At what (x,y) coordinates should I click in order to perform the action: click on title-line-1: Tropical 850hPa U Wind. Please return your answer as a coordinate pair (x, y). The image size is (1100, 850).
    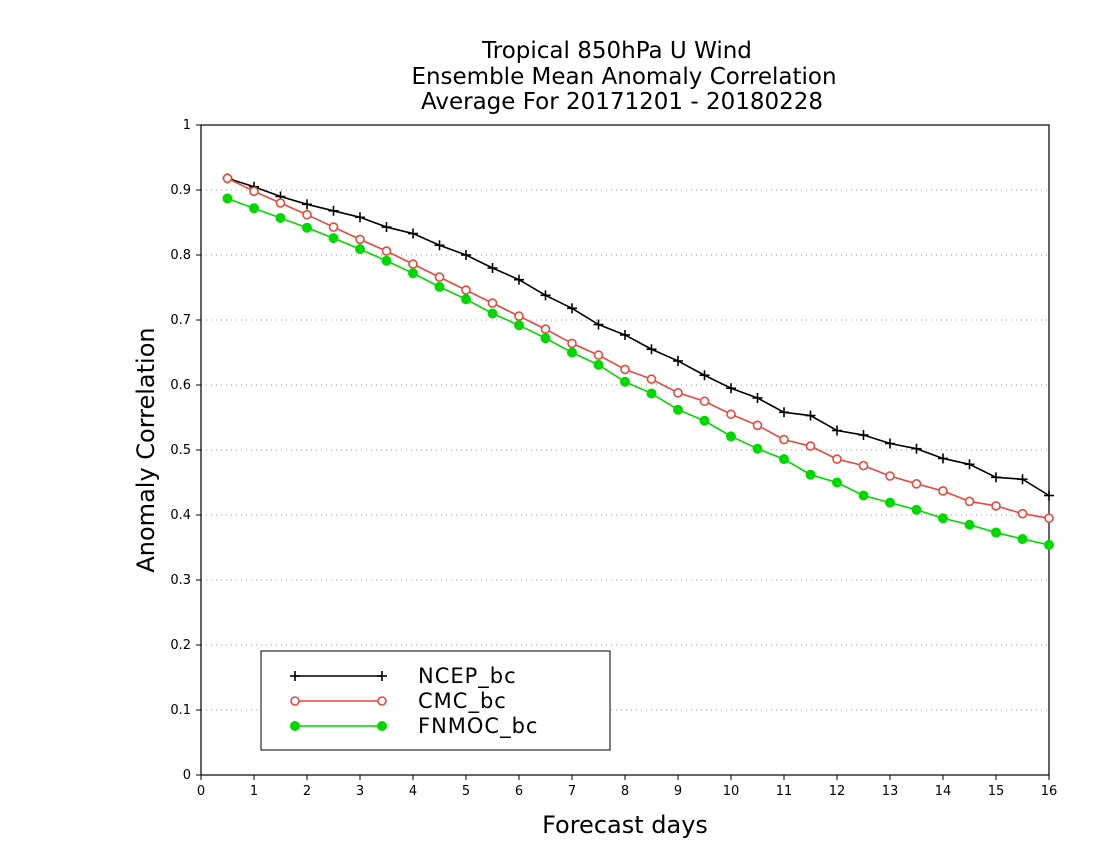
    Looking at the image, I should click on (616, 51).